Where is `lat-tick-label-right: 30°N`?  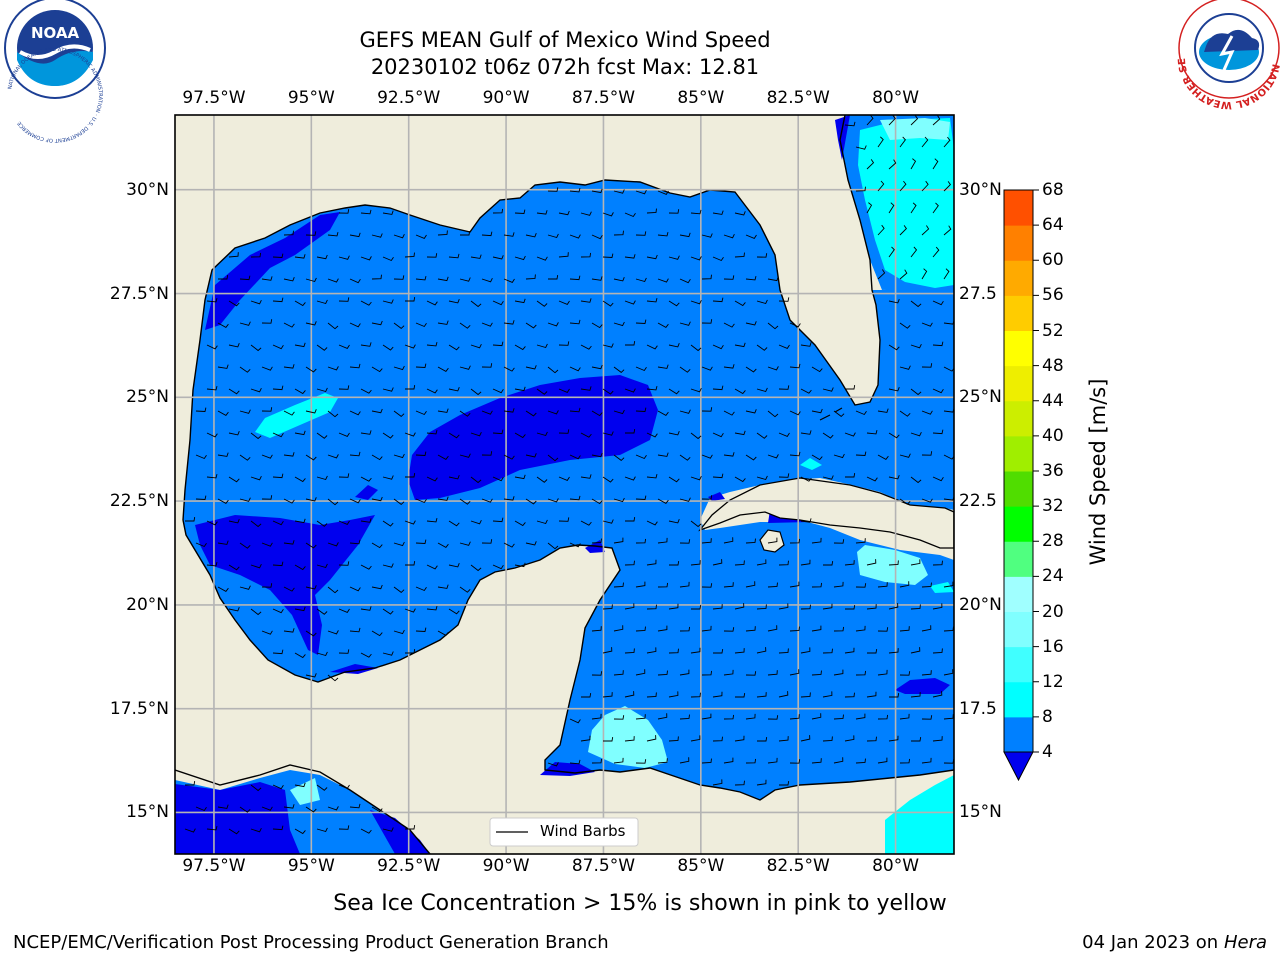 lat-tick-label-right: 30°N is located at coordinates (980, 189).